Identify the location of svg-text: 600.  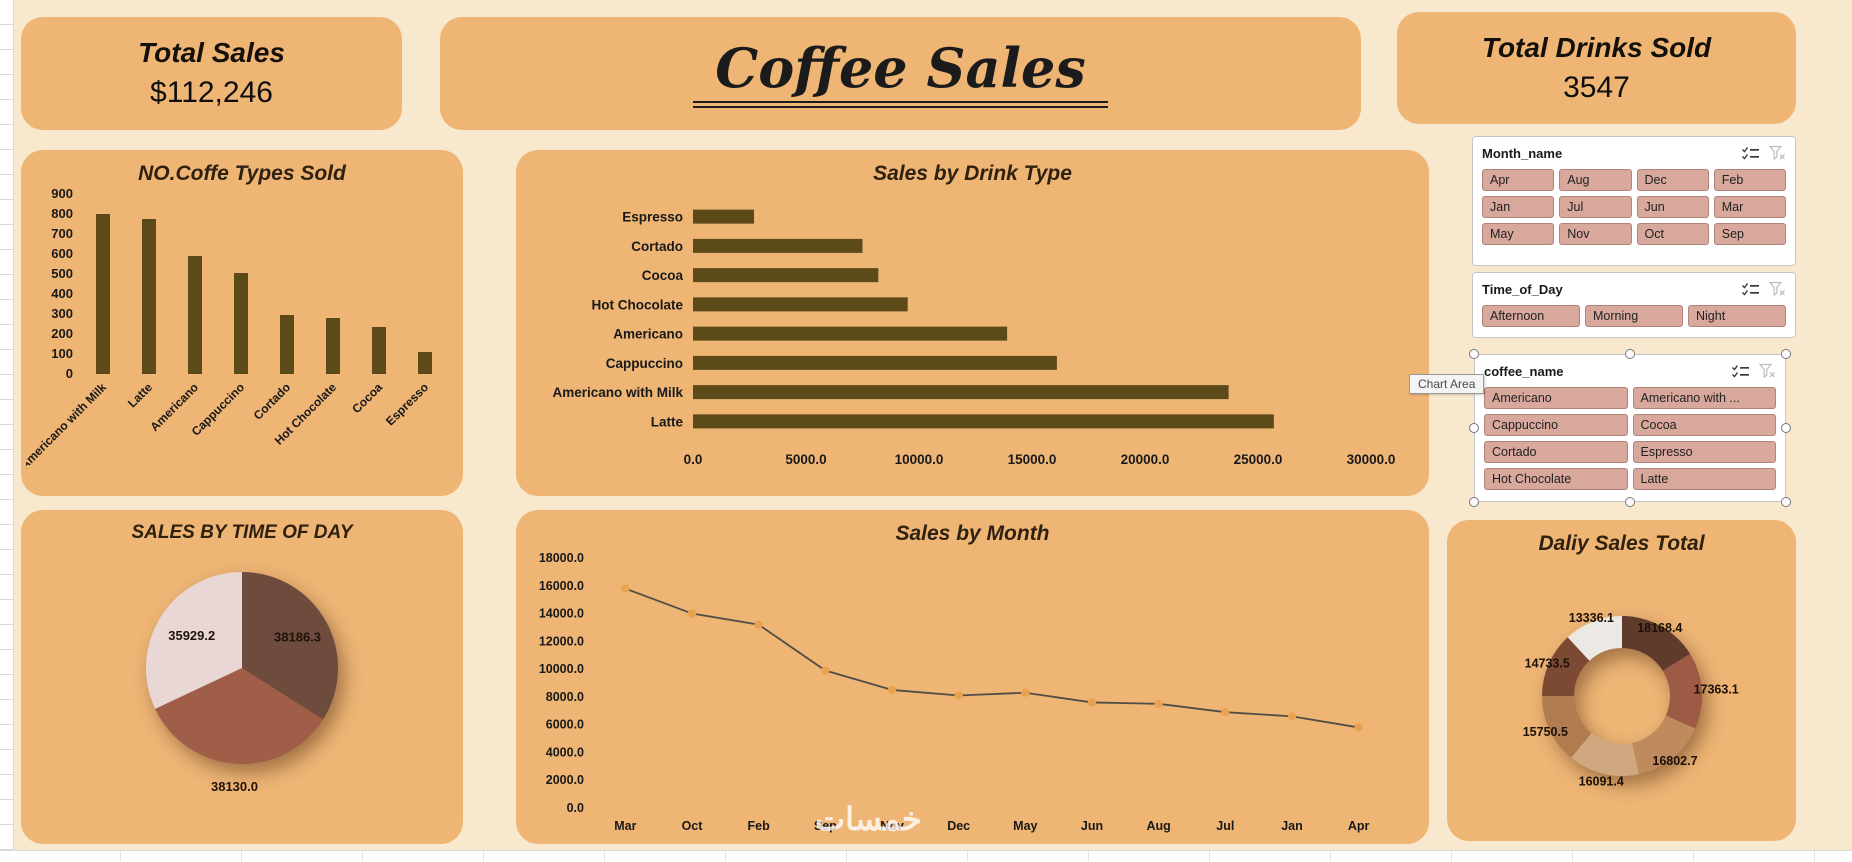
(62, 253).